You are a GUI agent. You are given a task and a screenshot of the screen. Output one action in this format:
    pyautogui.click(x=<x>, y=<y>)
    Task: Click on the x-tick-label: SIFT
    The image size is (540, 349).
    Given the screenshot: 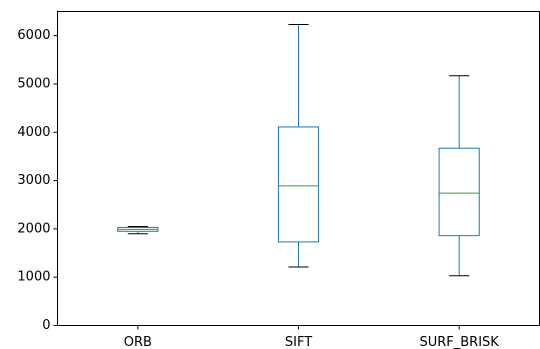 What is the action you would take?
    pyautogui.click(x=298, y=342)
    